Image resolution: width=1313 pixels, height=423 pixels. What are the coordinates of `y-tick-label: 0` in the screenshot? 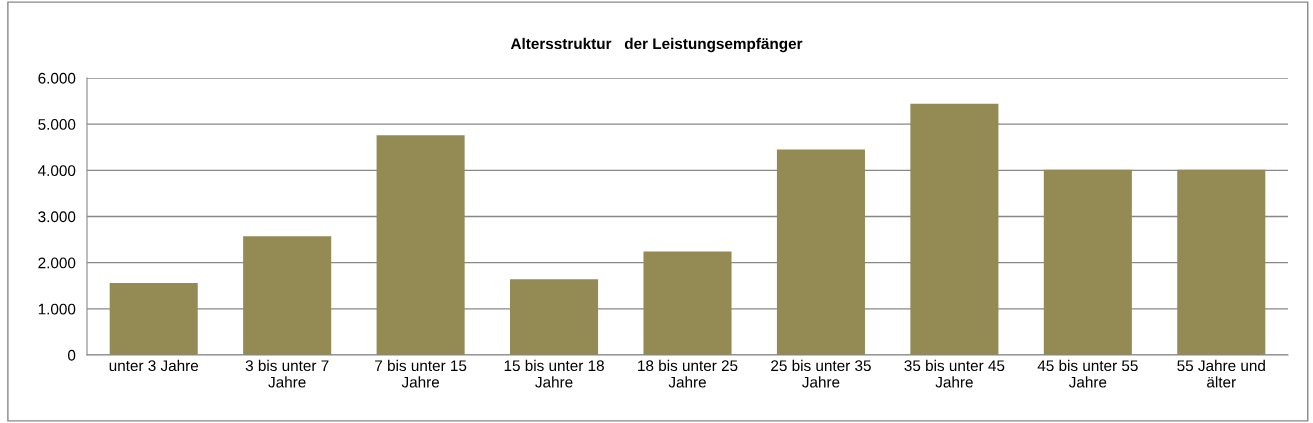 It's located at (71, 355).